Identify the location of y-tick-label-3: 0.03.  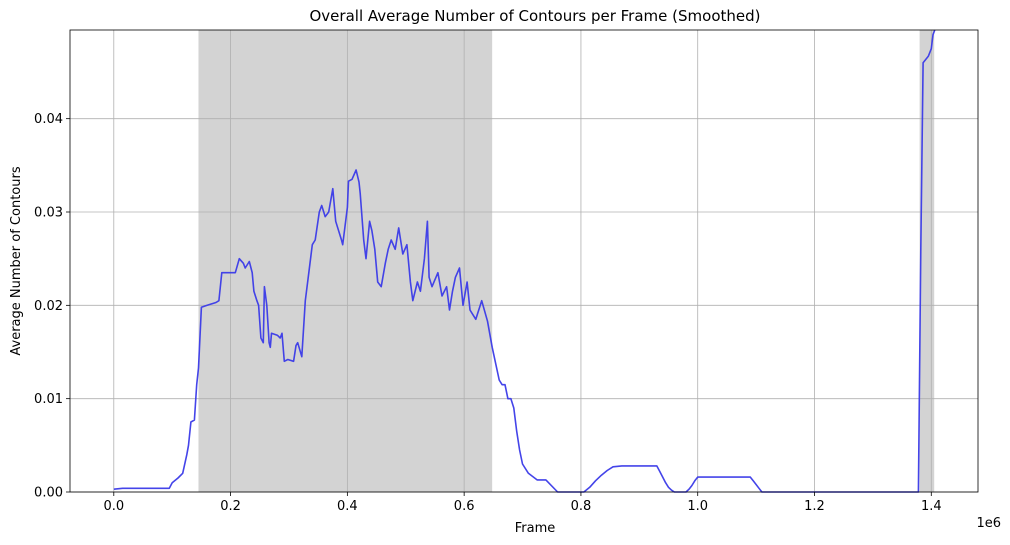
(48, 213).